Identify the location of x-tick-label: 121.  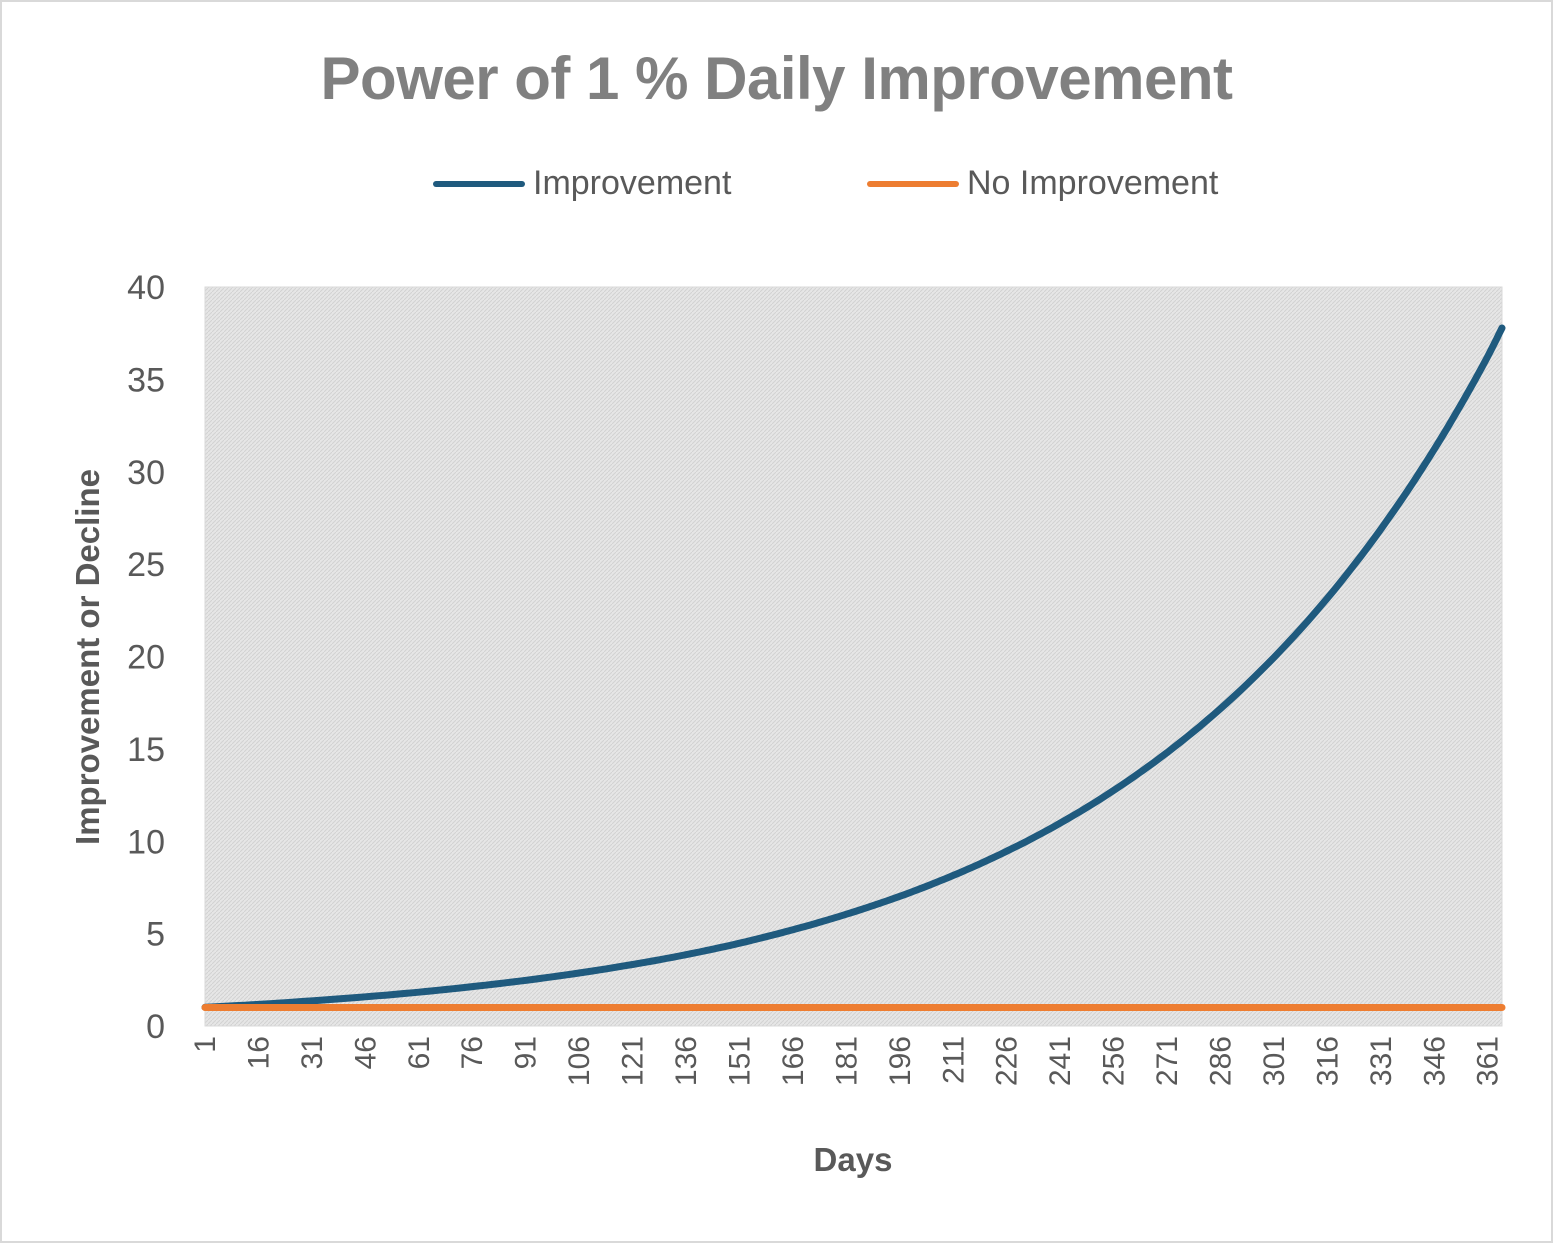
(633, 1061).